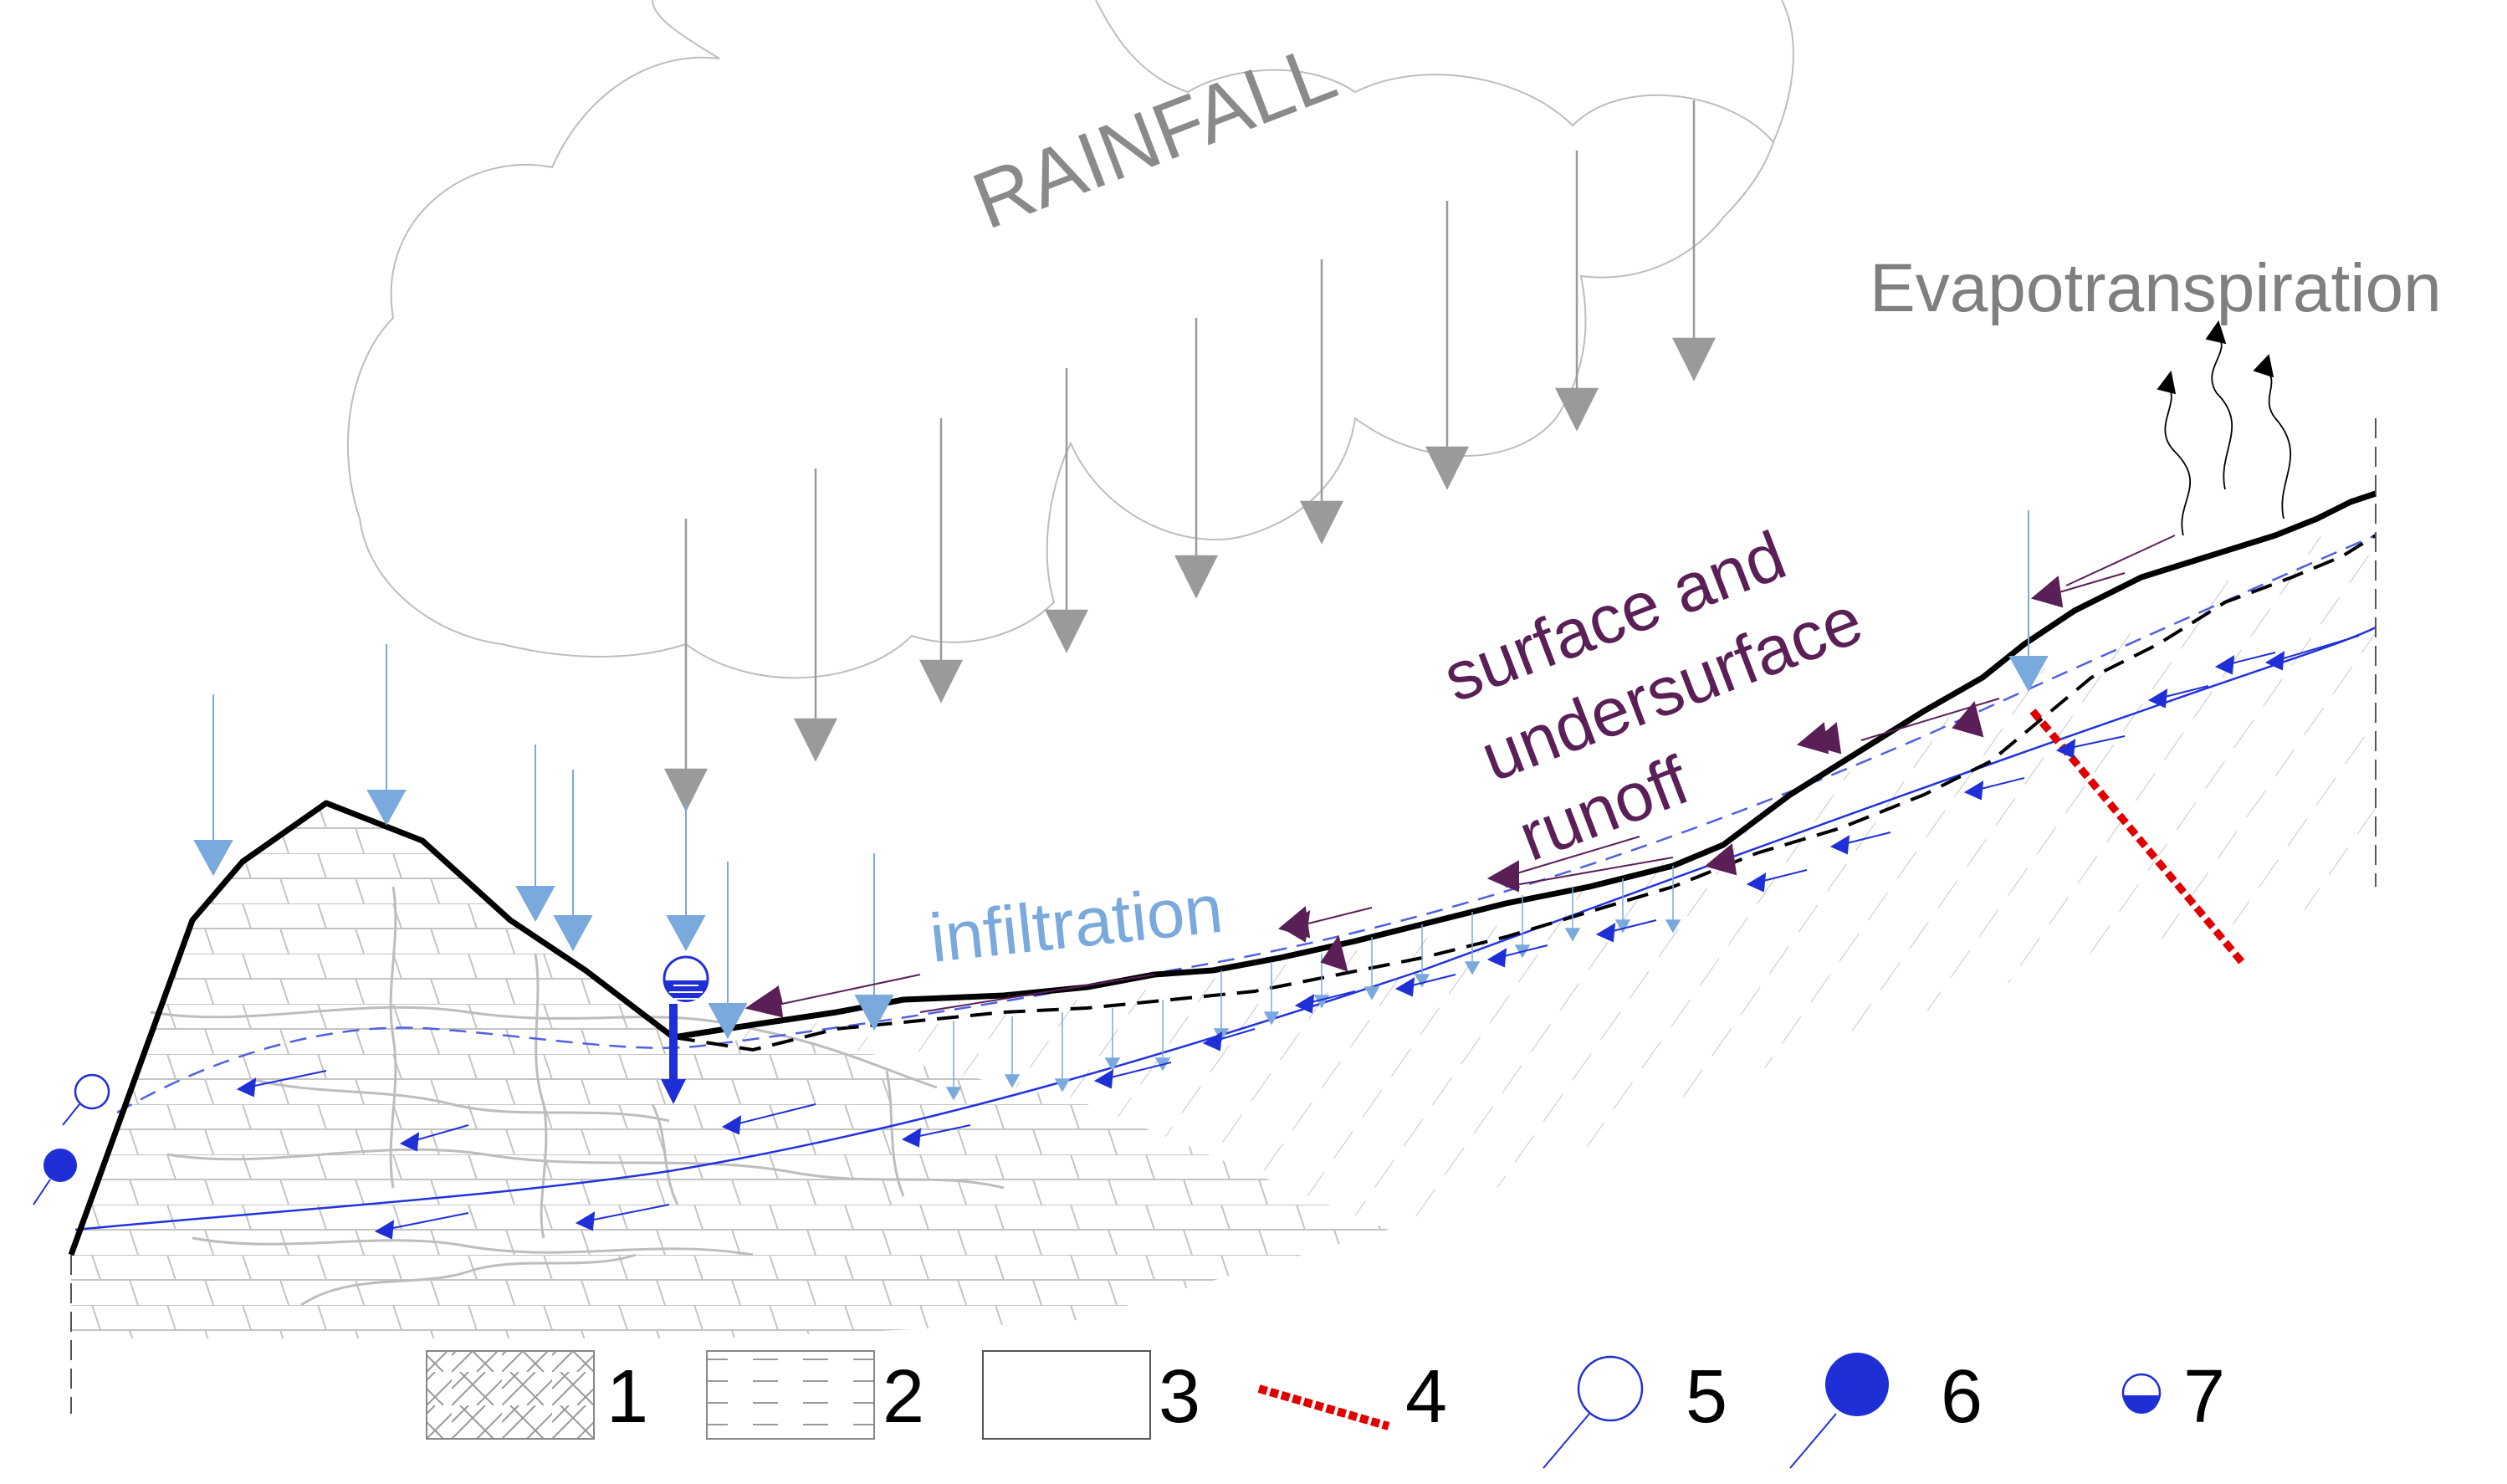  I want to click on legend-item-schist: 2, so click(815, 1395).